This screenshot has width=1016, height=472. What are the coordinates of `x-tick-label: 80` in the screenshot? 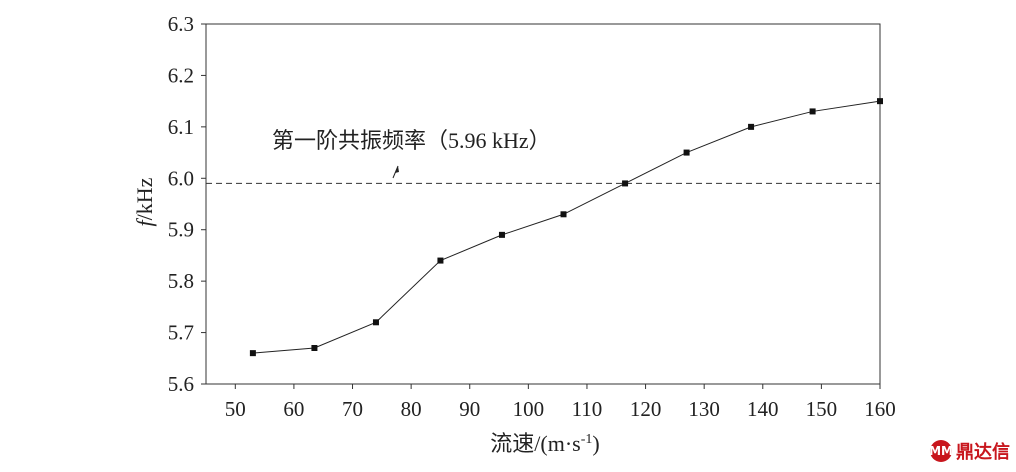 It's located at (411, 409).